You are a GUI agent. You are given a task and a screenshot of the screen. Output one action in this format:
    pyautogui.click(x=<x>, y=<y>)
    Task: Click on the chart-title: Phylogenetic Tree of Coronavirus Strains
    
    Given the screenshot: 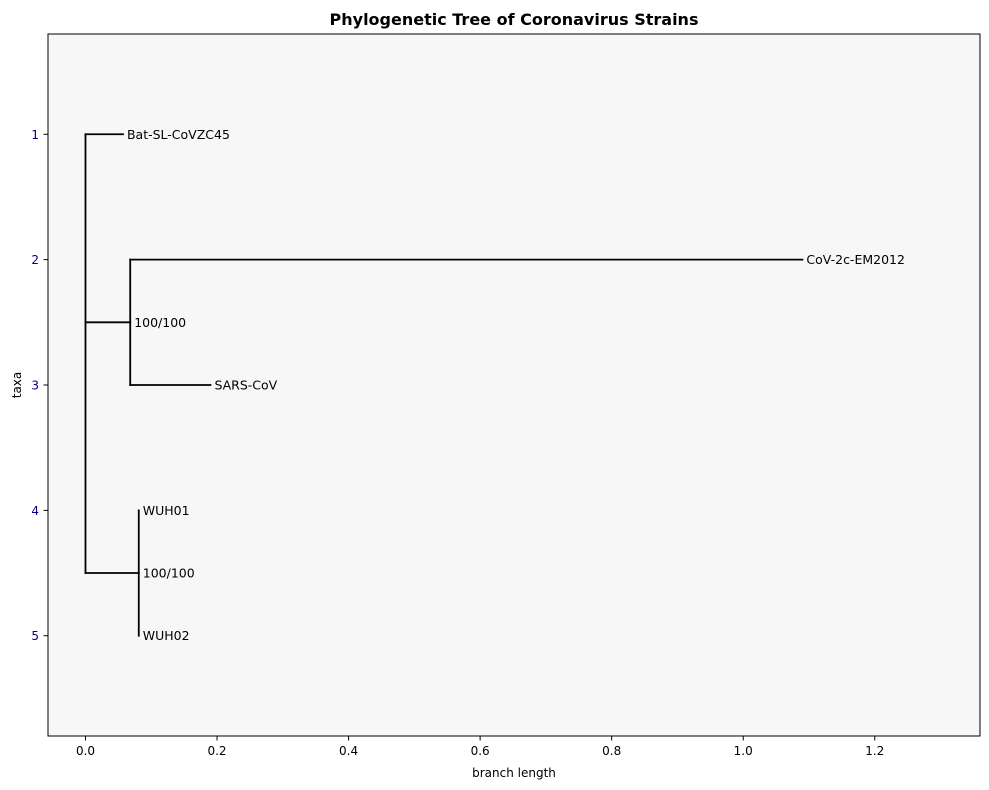 What is the action you would take?
    pyautogui.click(x=514, y=19)
    